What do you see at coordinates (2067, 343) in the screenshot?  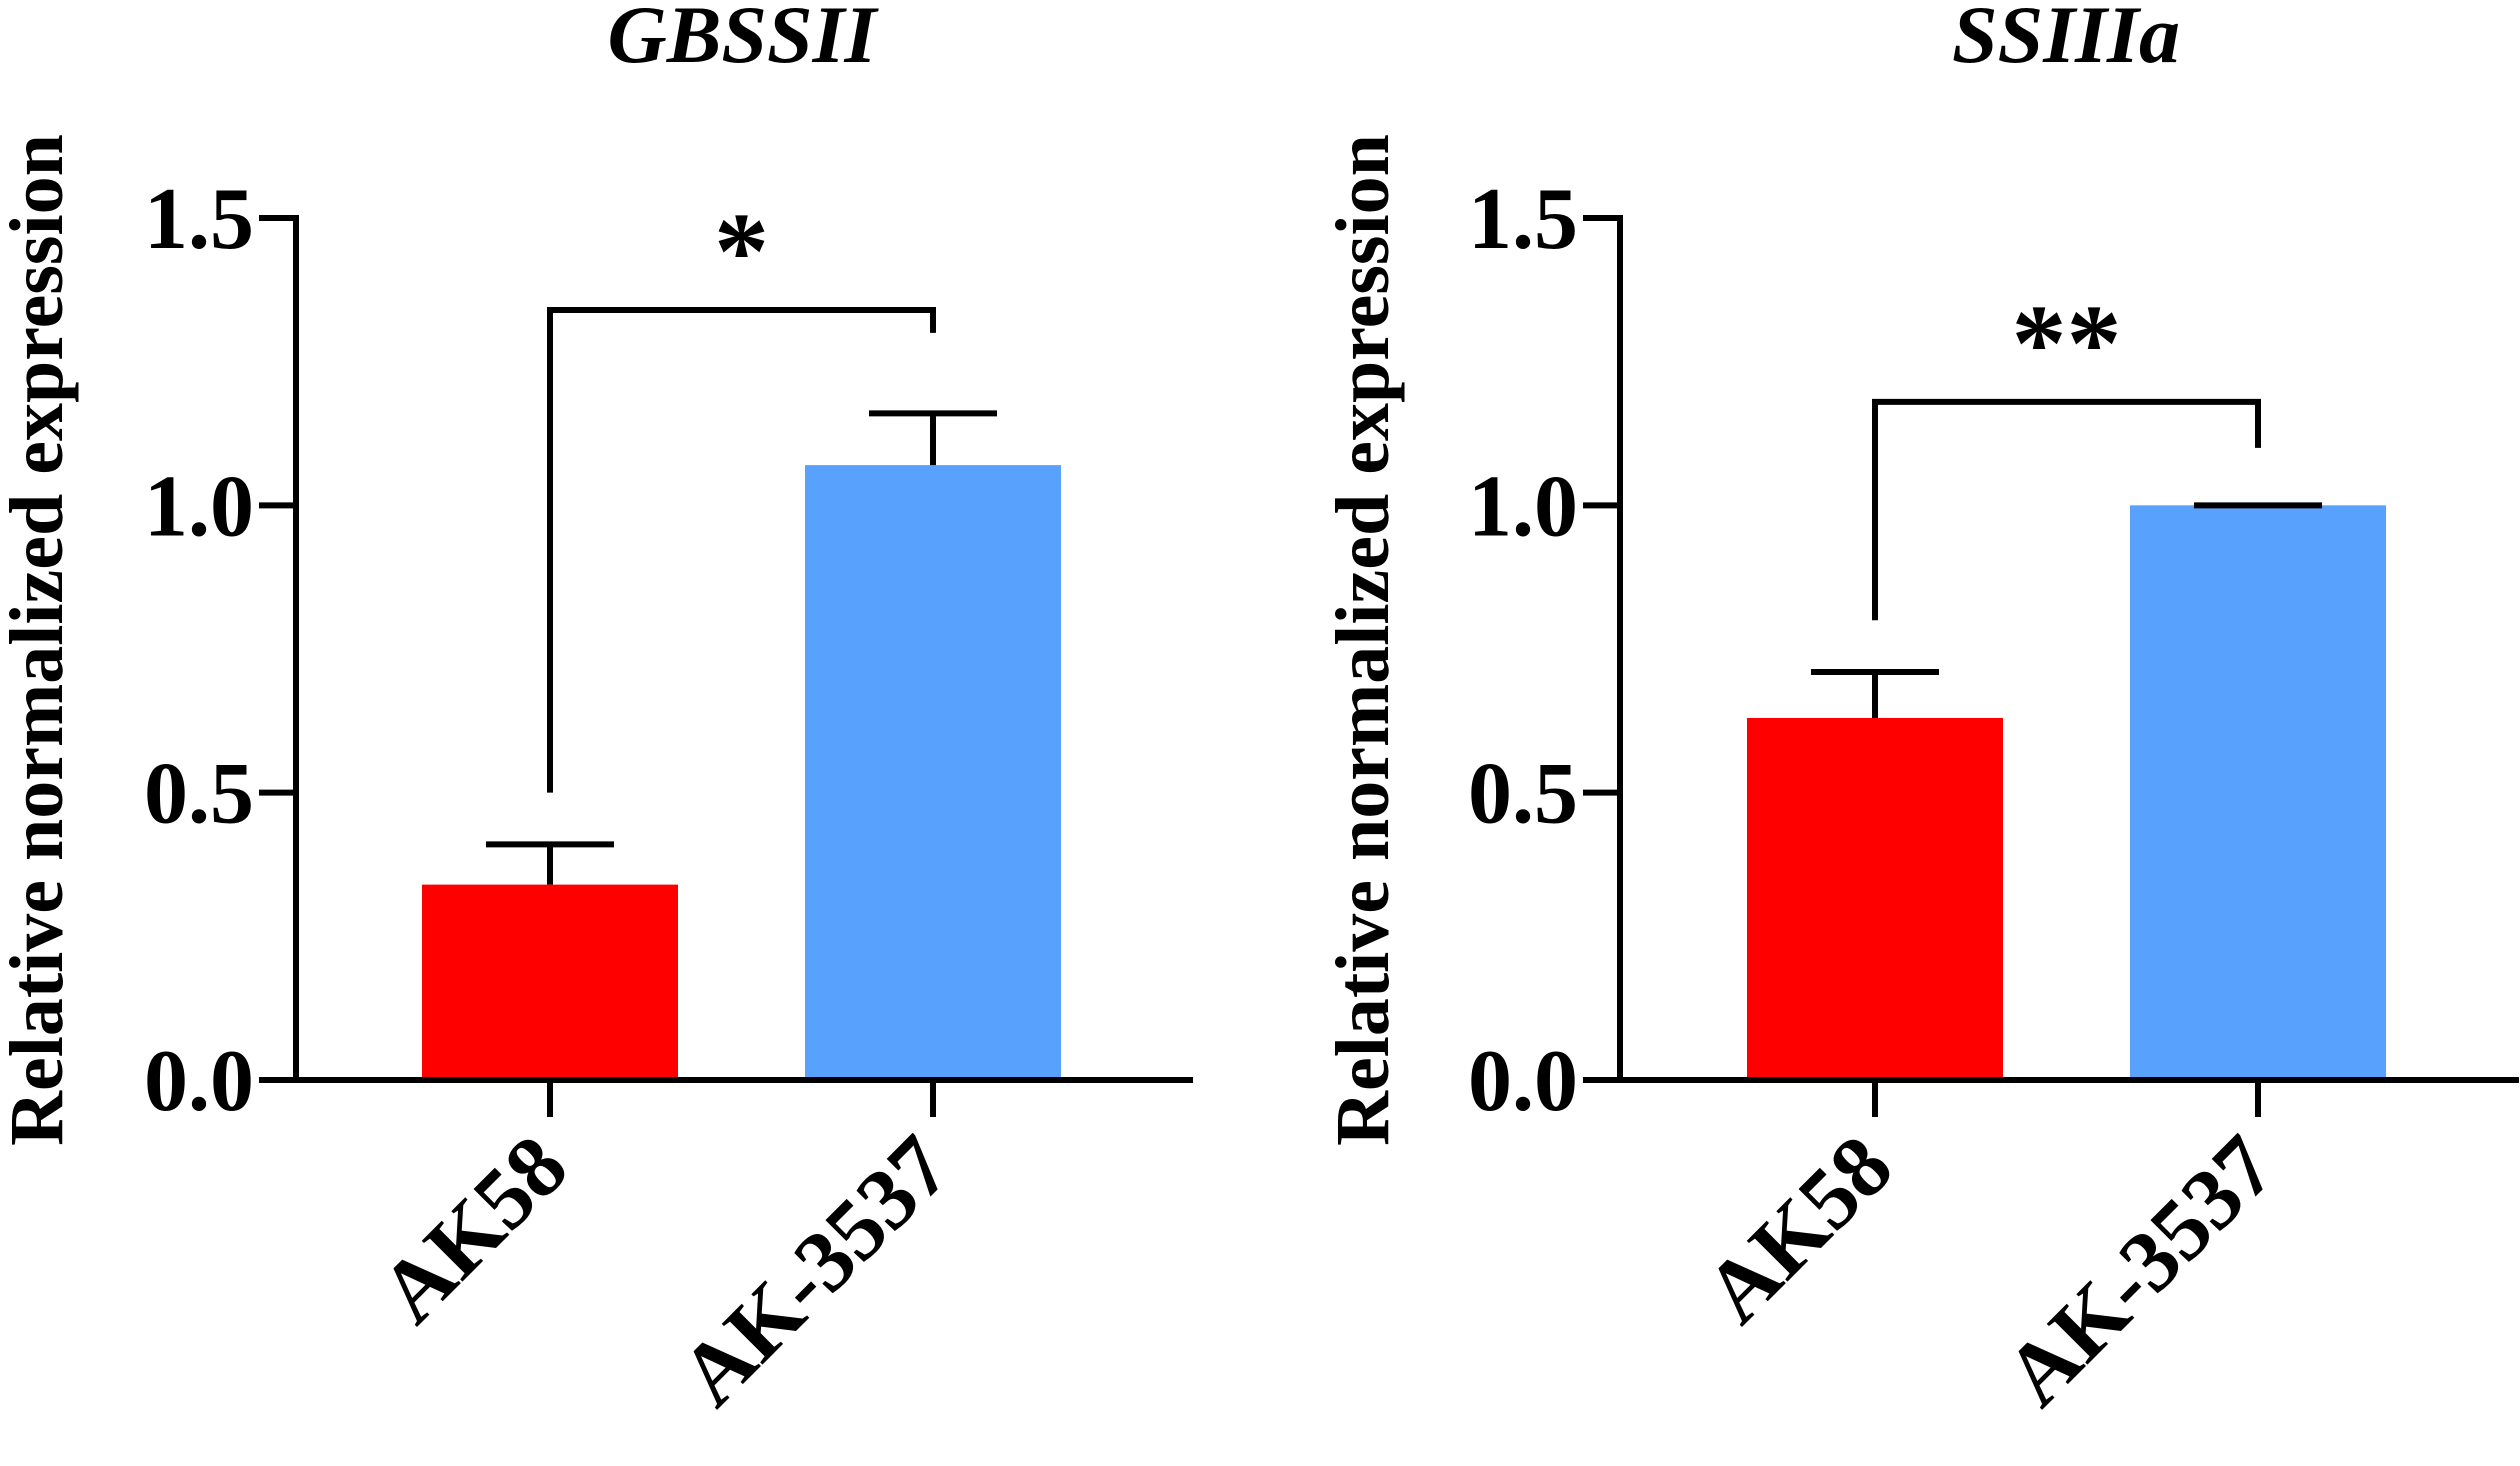 I see `significance-label: **` at bounding box center [2067, 343].